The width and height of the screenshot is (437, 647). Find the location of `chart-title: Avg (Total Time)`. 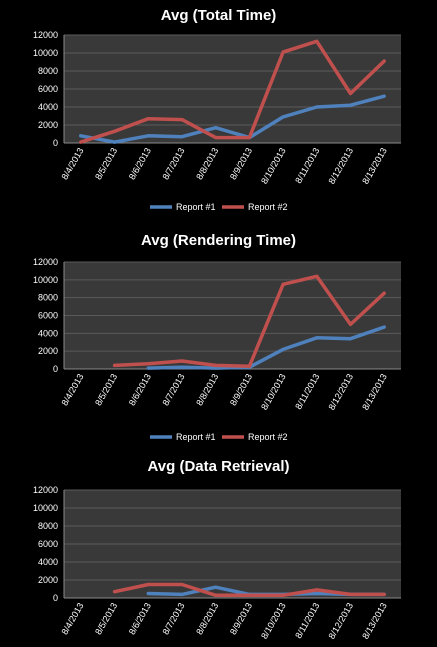

chart-title: Avg (Total Time) is located at coordinates (219, 15).